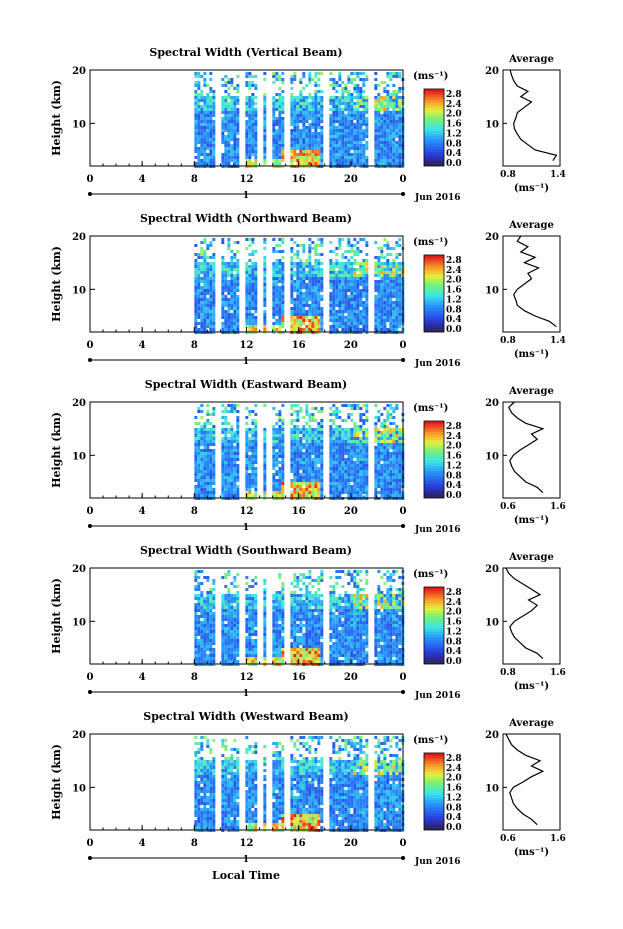 The height and width of the screenshot is (929, 623). Describe the element at coordinates (454, 125) in the screenshot. I see `colorbar-tick-label: 1.6` at that location.